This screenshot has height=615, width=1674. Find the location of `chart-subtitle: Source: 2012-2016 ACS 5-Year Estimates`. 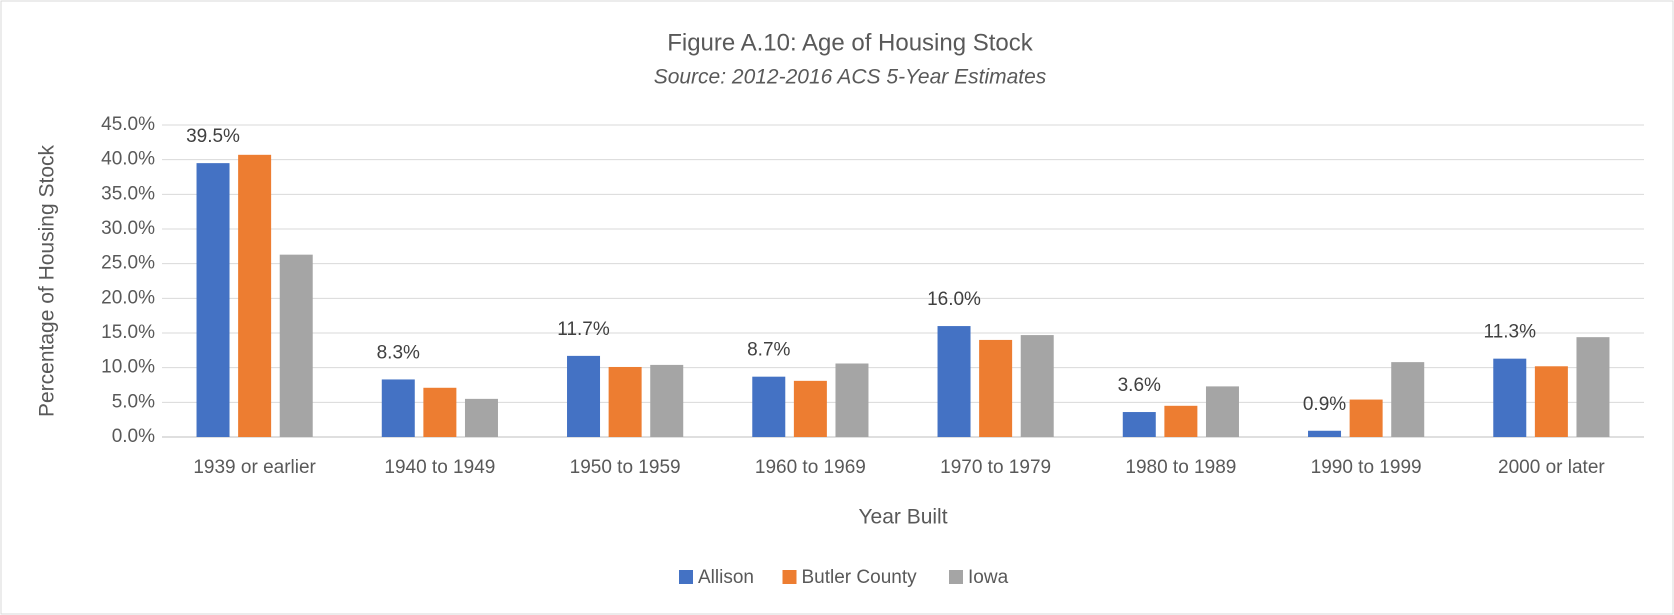

chart-subtitle: Source: 2012-2016 ACS 5-Year Estimates is located at coordinates (850, 77).